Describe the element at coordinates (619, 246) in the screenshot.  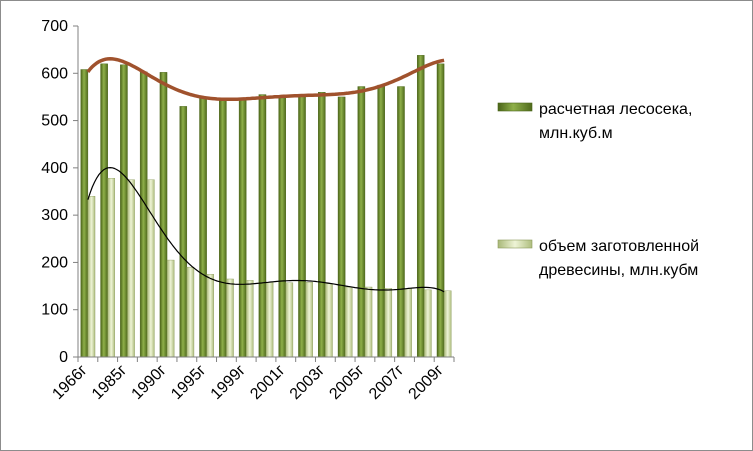
I see `legend-label-zagotovka-line1: объем заготовленной` at that location.